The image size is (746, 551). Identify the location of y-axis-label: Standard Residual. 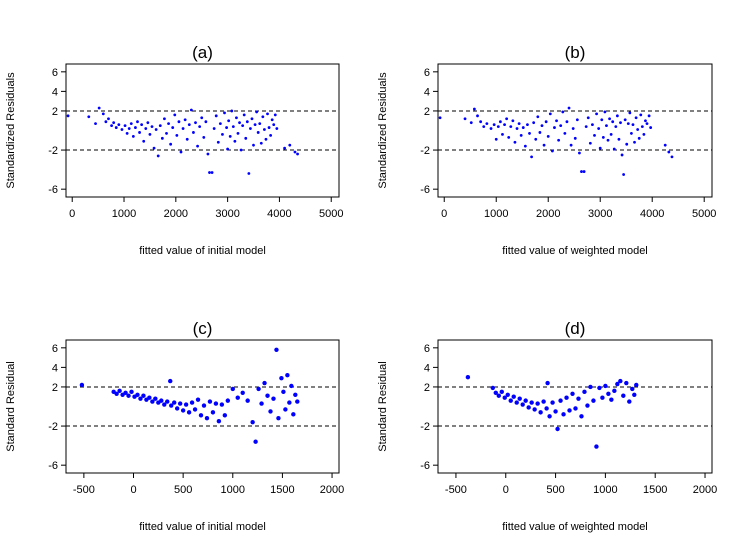
(11, 406).